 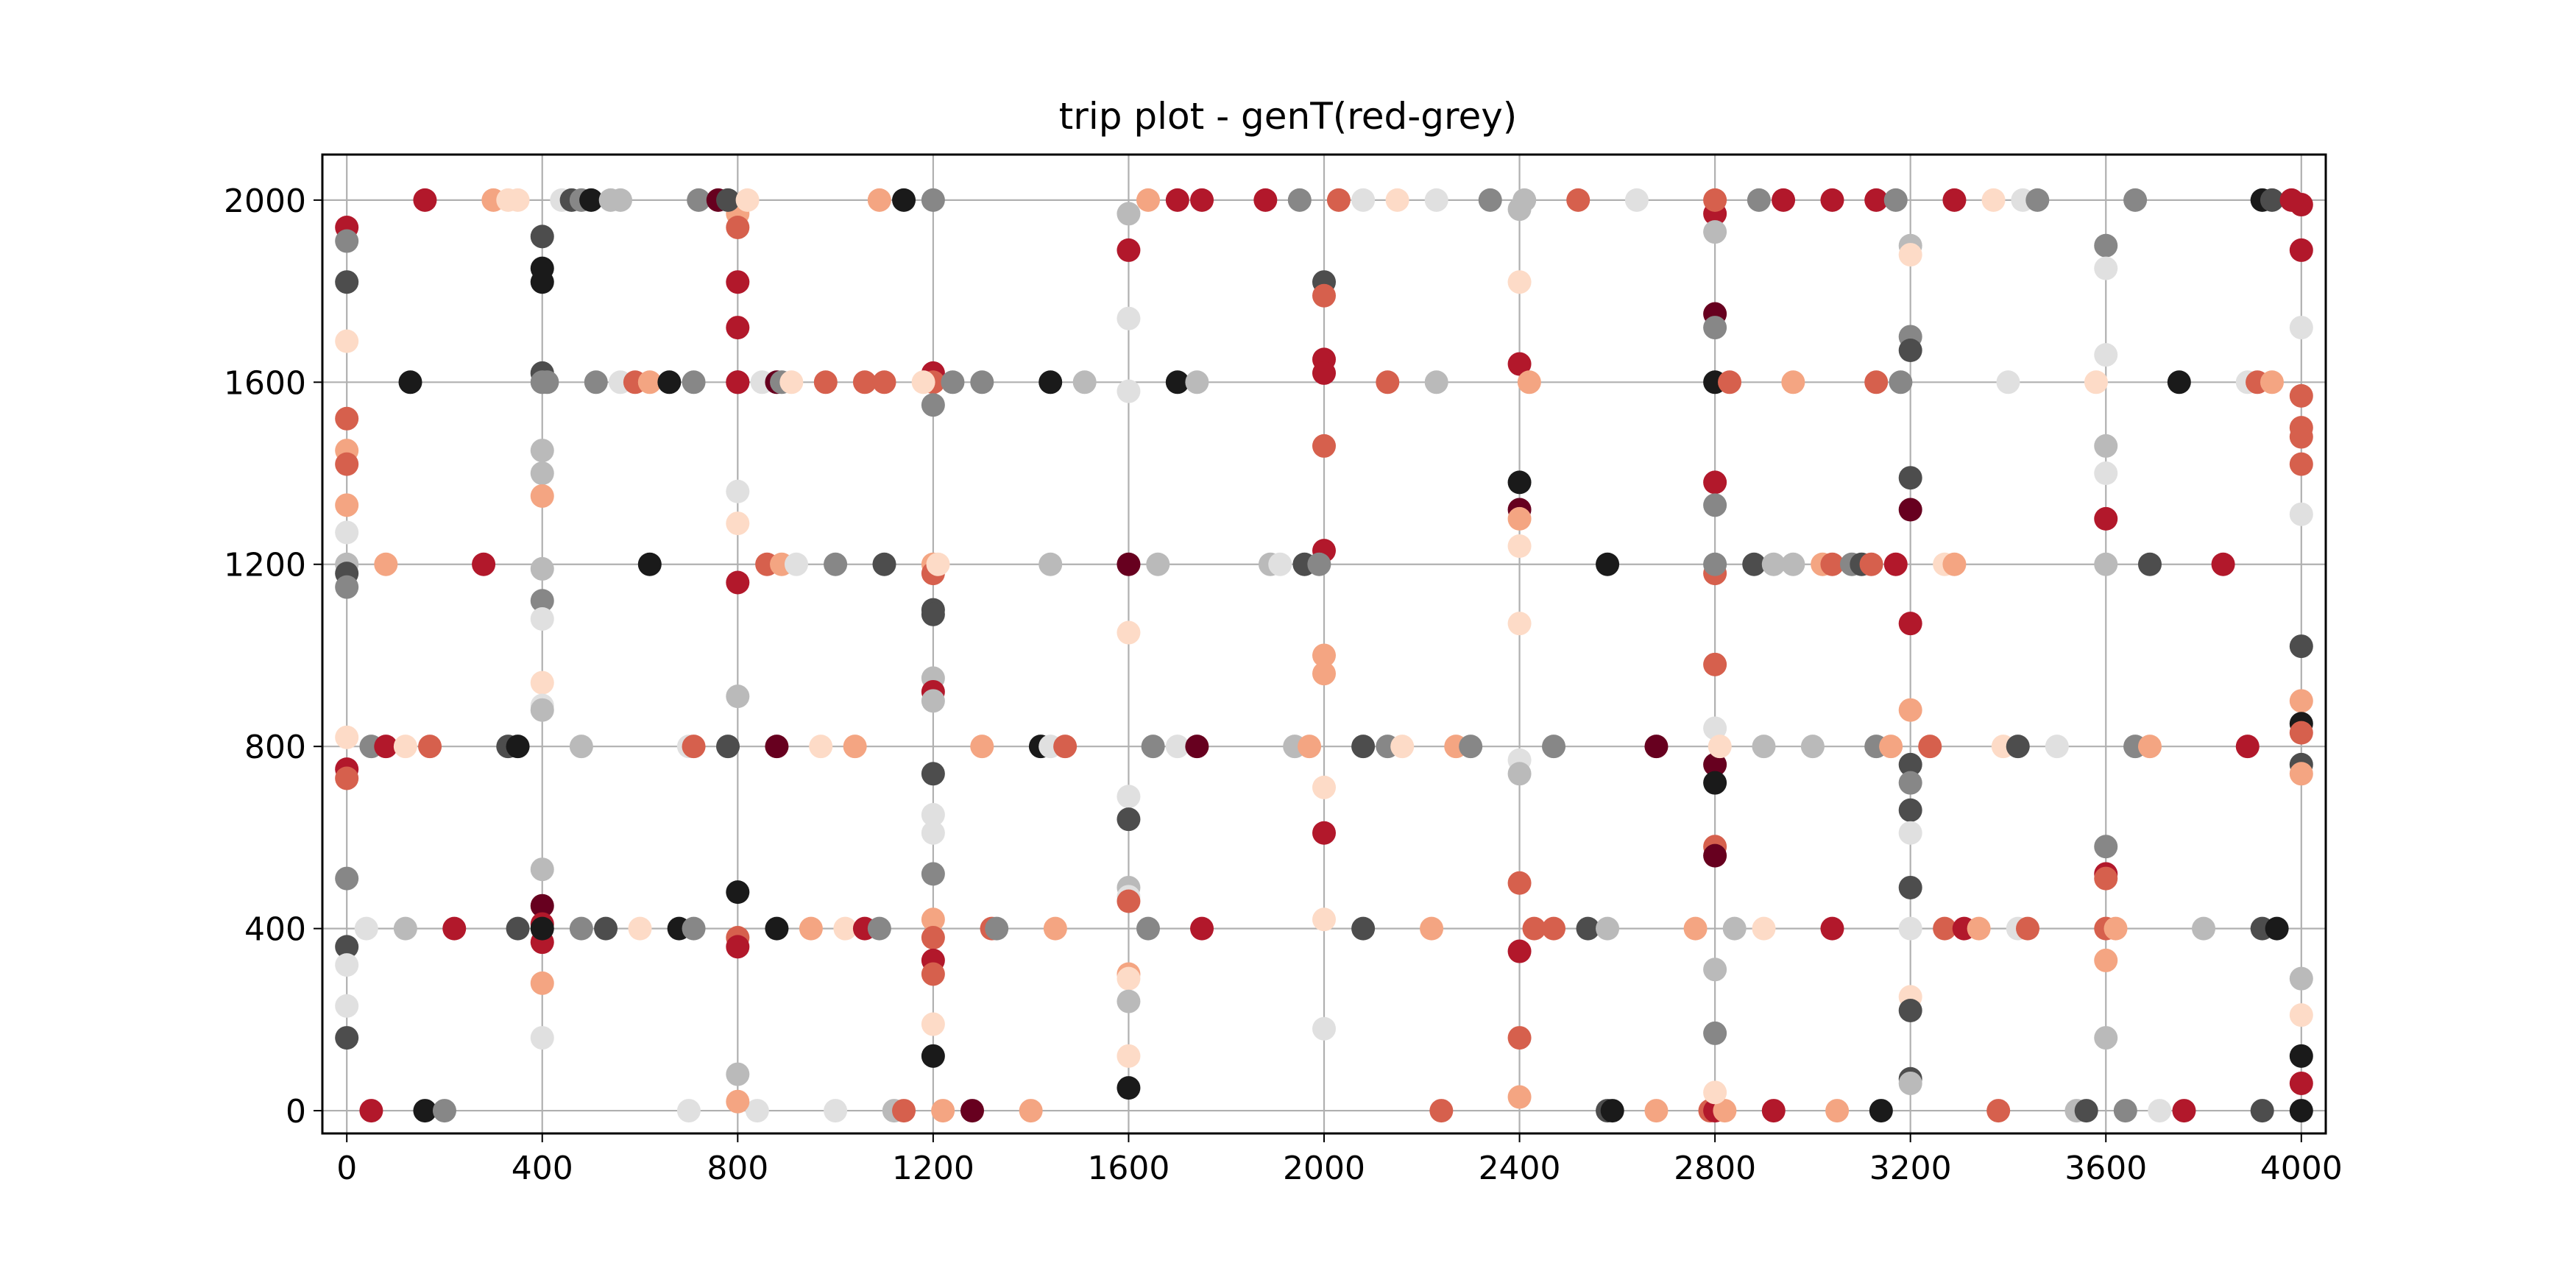 I want to click on x-tick-label: 2000, so click(x=1324, y=1168).